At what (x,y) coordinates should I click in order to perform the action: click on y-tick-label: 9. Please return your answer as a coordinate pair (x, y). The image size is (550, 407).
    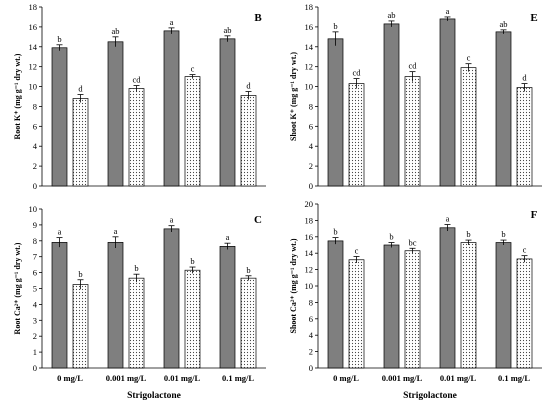
    Looking at the image, I should click on (35, 225).